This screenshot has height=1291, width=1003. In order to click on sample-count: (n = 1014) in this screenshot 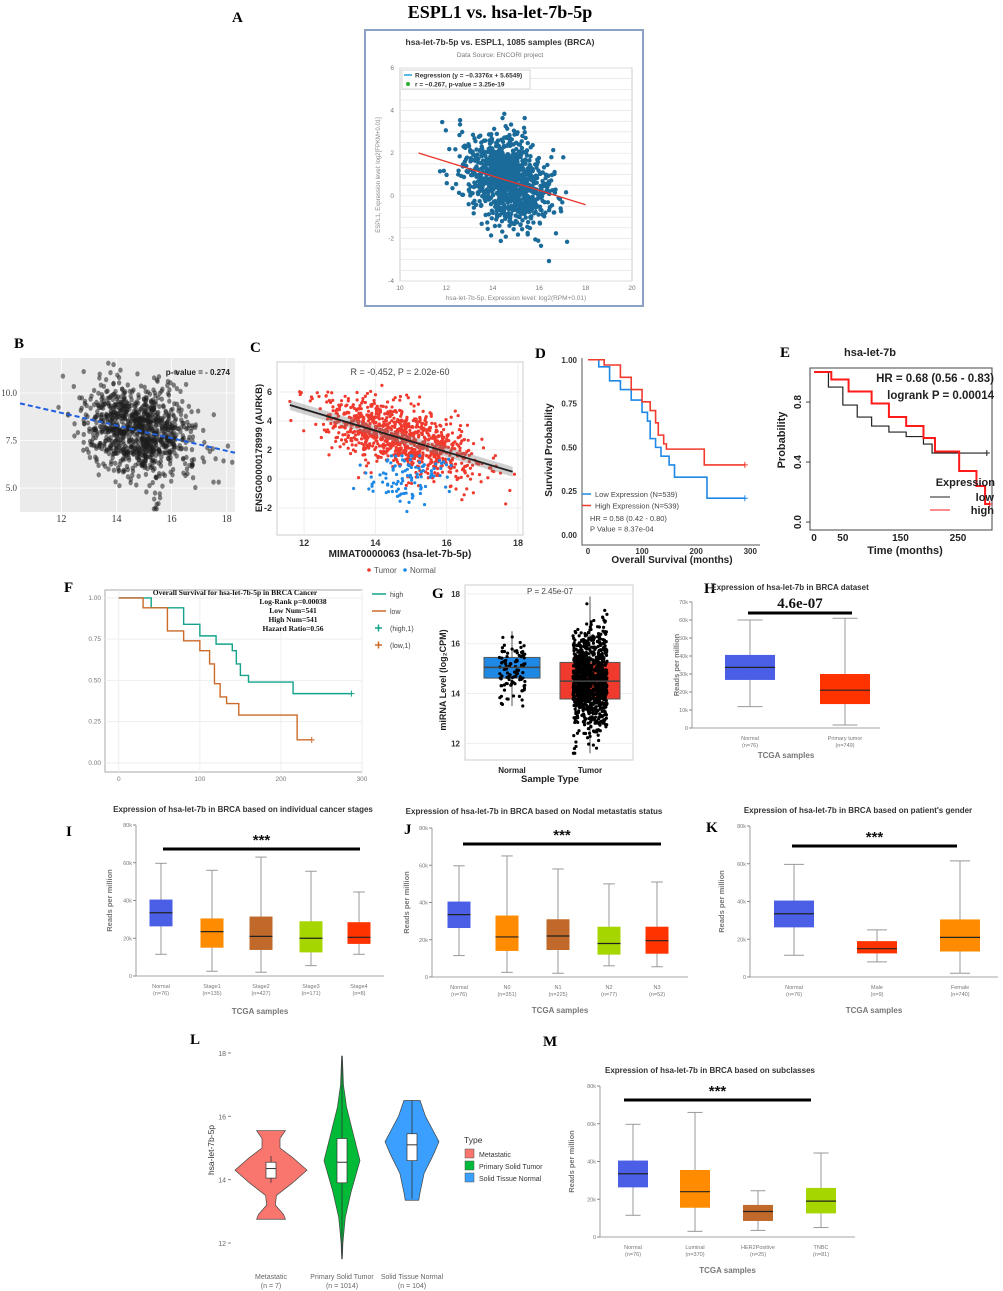, I will do `click(342, 1286)`.